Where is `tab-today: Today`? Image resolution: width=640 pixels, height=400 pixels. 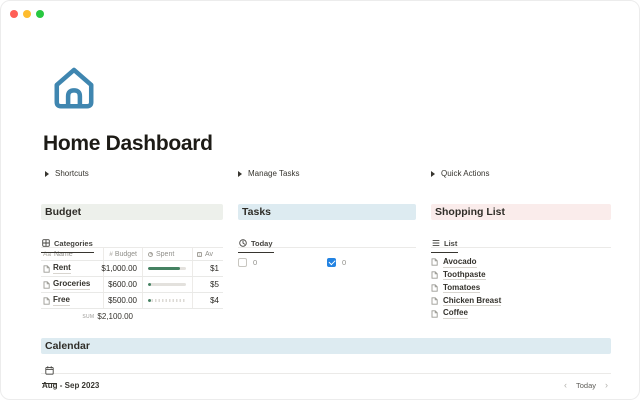 tab-today: Today is located at coordinates (256, 246).